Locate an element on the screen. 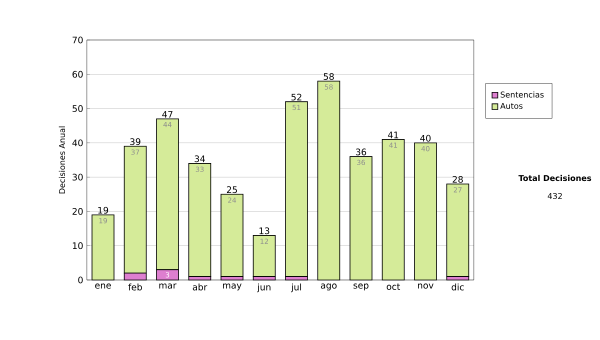 This screenshot has width=600, height=340. legend-label: Sentencias is located at coordinates (522, 94).